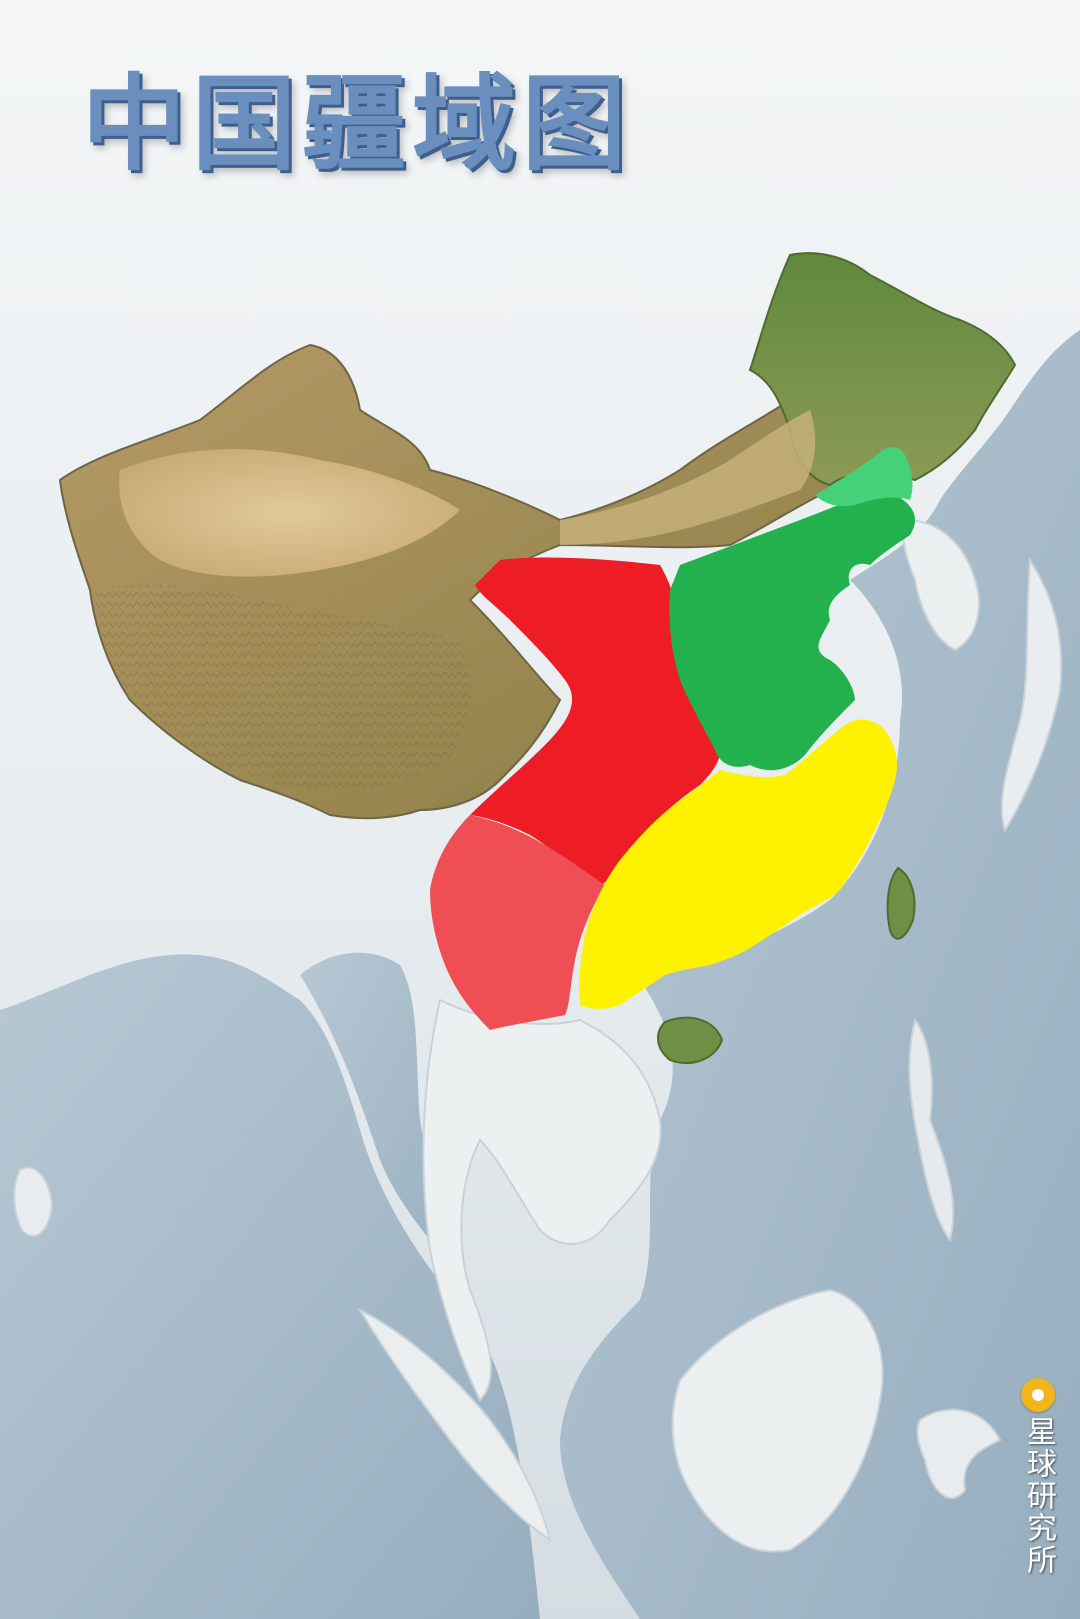  Describe the element at coordinates (882, 369) in the screenshot. I see `northeast-forest` at that location.